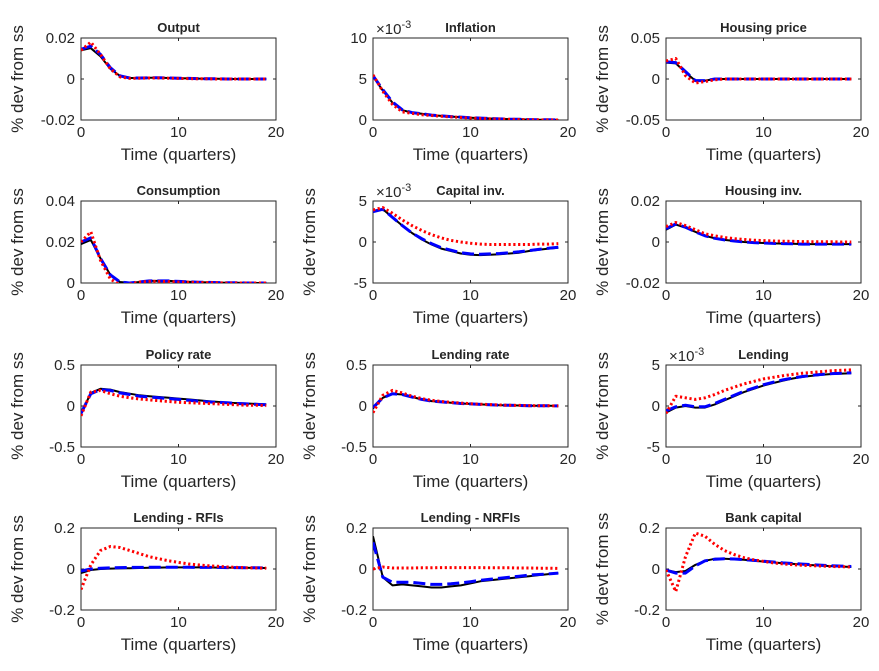 This screenshot has width=879, height=671. I want to click on axes-box, so click(763, 406).